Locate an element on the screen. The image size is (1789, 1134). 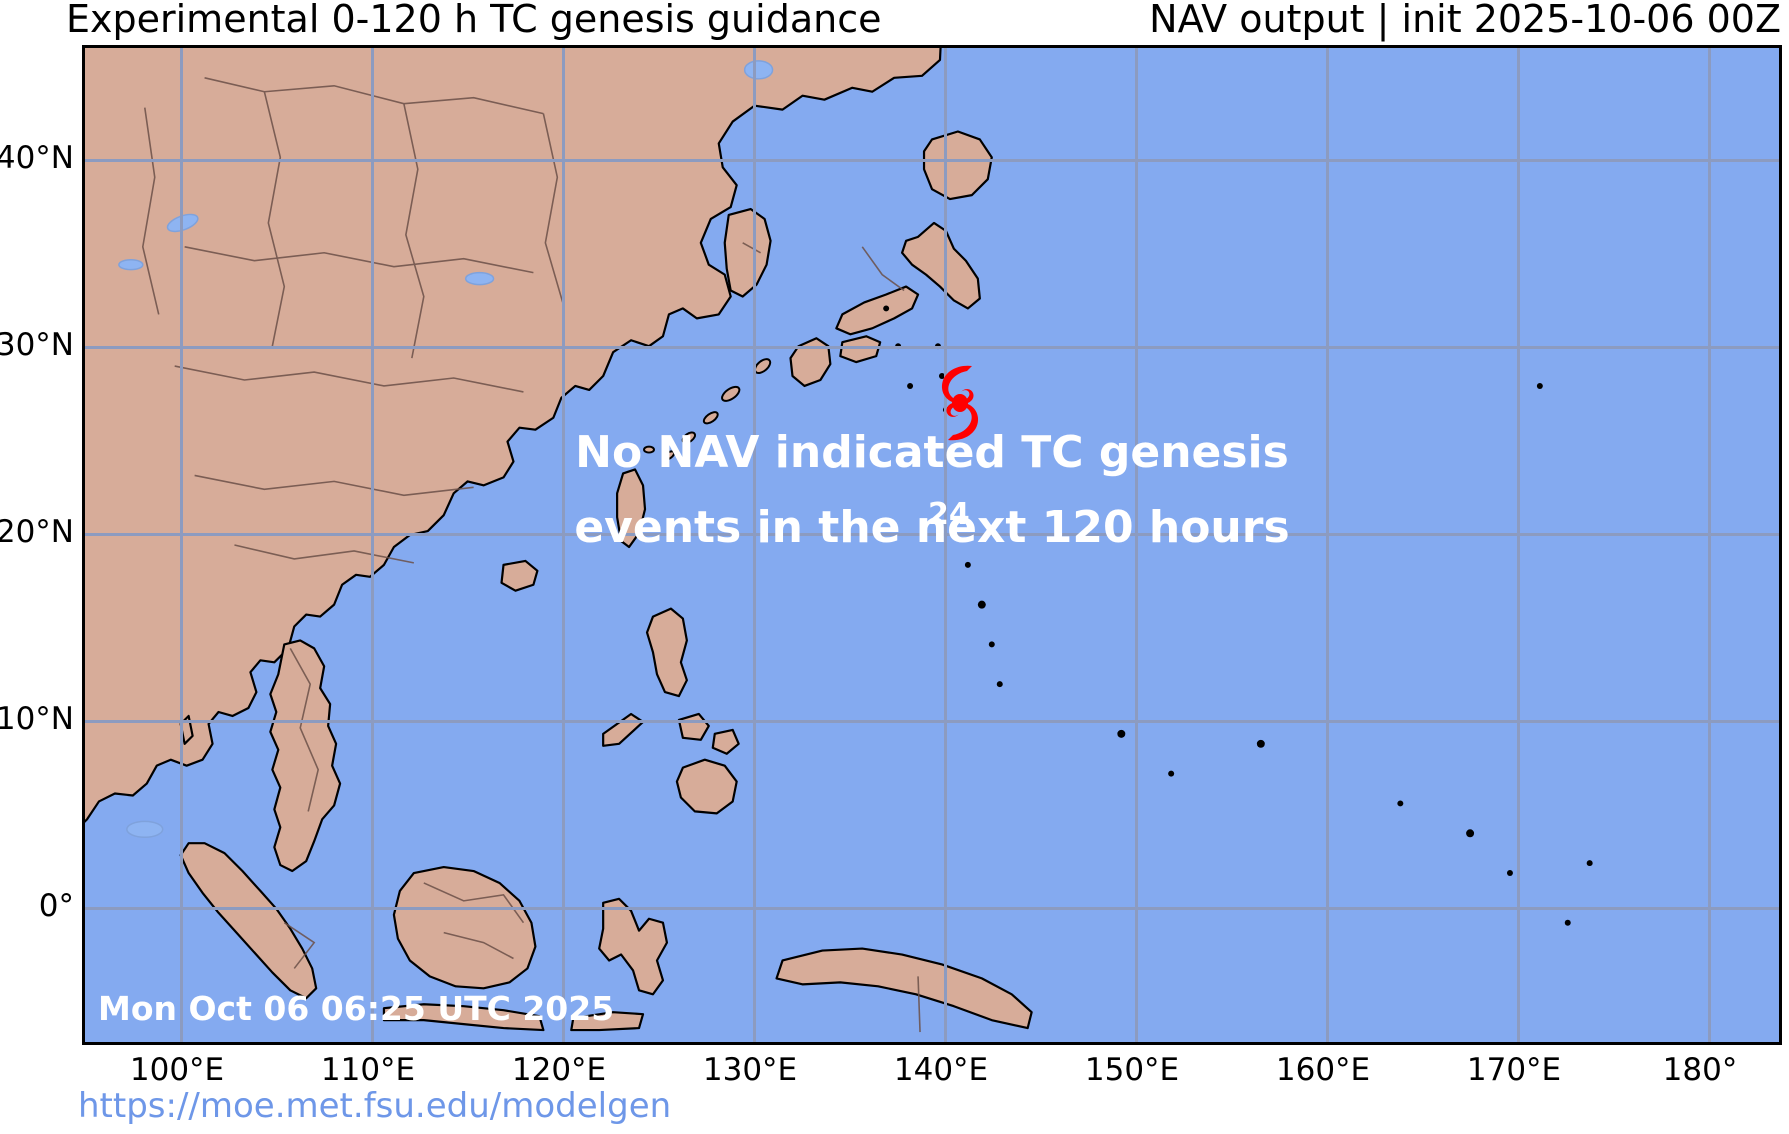
lon-tick-label-110e: 110°E is located at coordinates (368, 1070).